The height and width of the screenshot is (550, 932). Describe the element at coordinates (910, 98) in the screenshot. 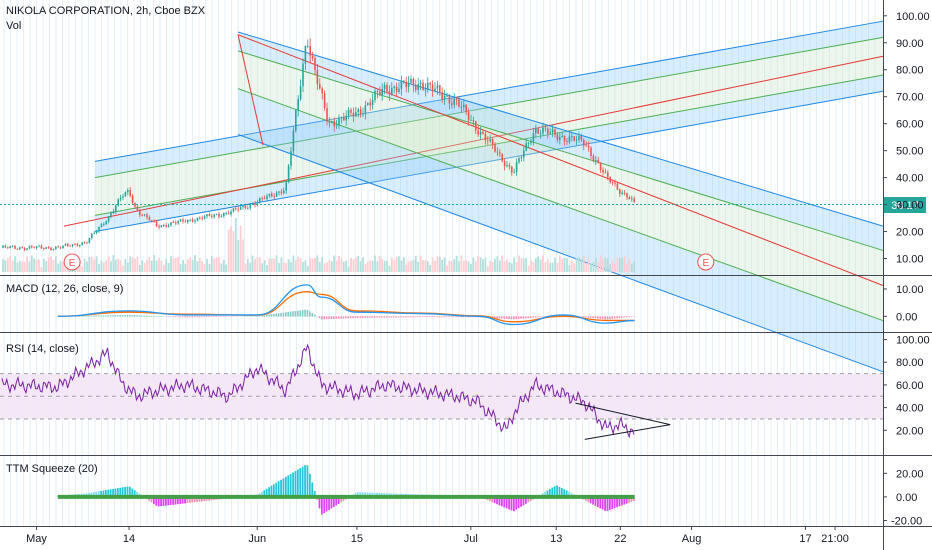

I see `price-tick-label: 70.00` at that location.